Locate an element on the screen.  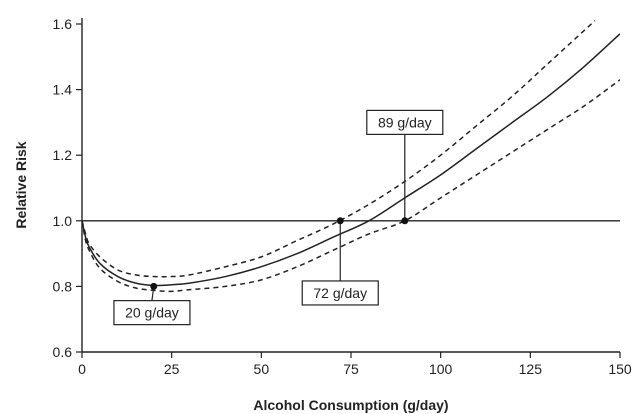
x-tick-label: 125 is located at coordinates (531, 369).